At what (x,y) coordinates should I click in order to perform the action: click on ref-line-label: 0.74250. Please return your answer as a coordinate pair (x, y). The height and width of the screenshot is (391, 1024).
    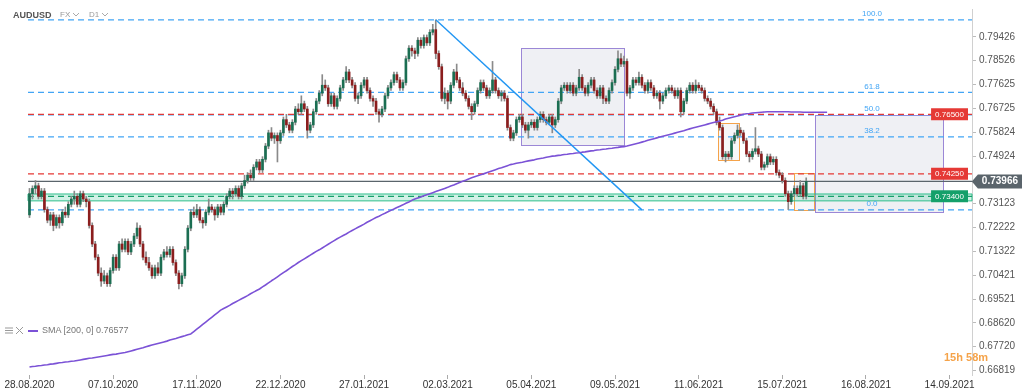
    Looking at the image, I should click on (950, 174).